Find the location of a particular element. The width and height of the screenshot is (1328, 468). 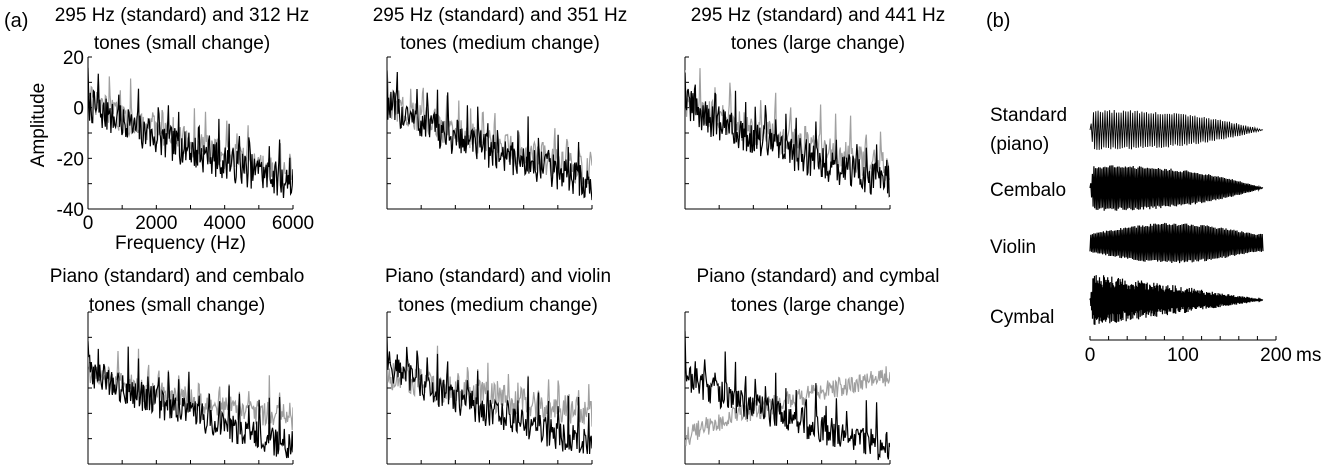

waveform-2: Cembalo is located at coordinates (1127, 188).